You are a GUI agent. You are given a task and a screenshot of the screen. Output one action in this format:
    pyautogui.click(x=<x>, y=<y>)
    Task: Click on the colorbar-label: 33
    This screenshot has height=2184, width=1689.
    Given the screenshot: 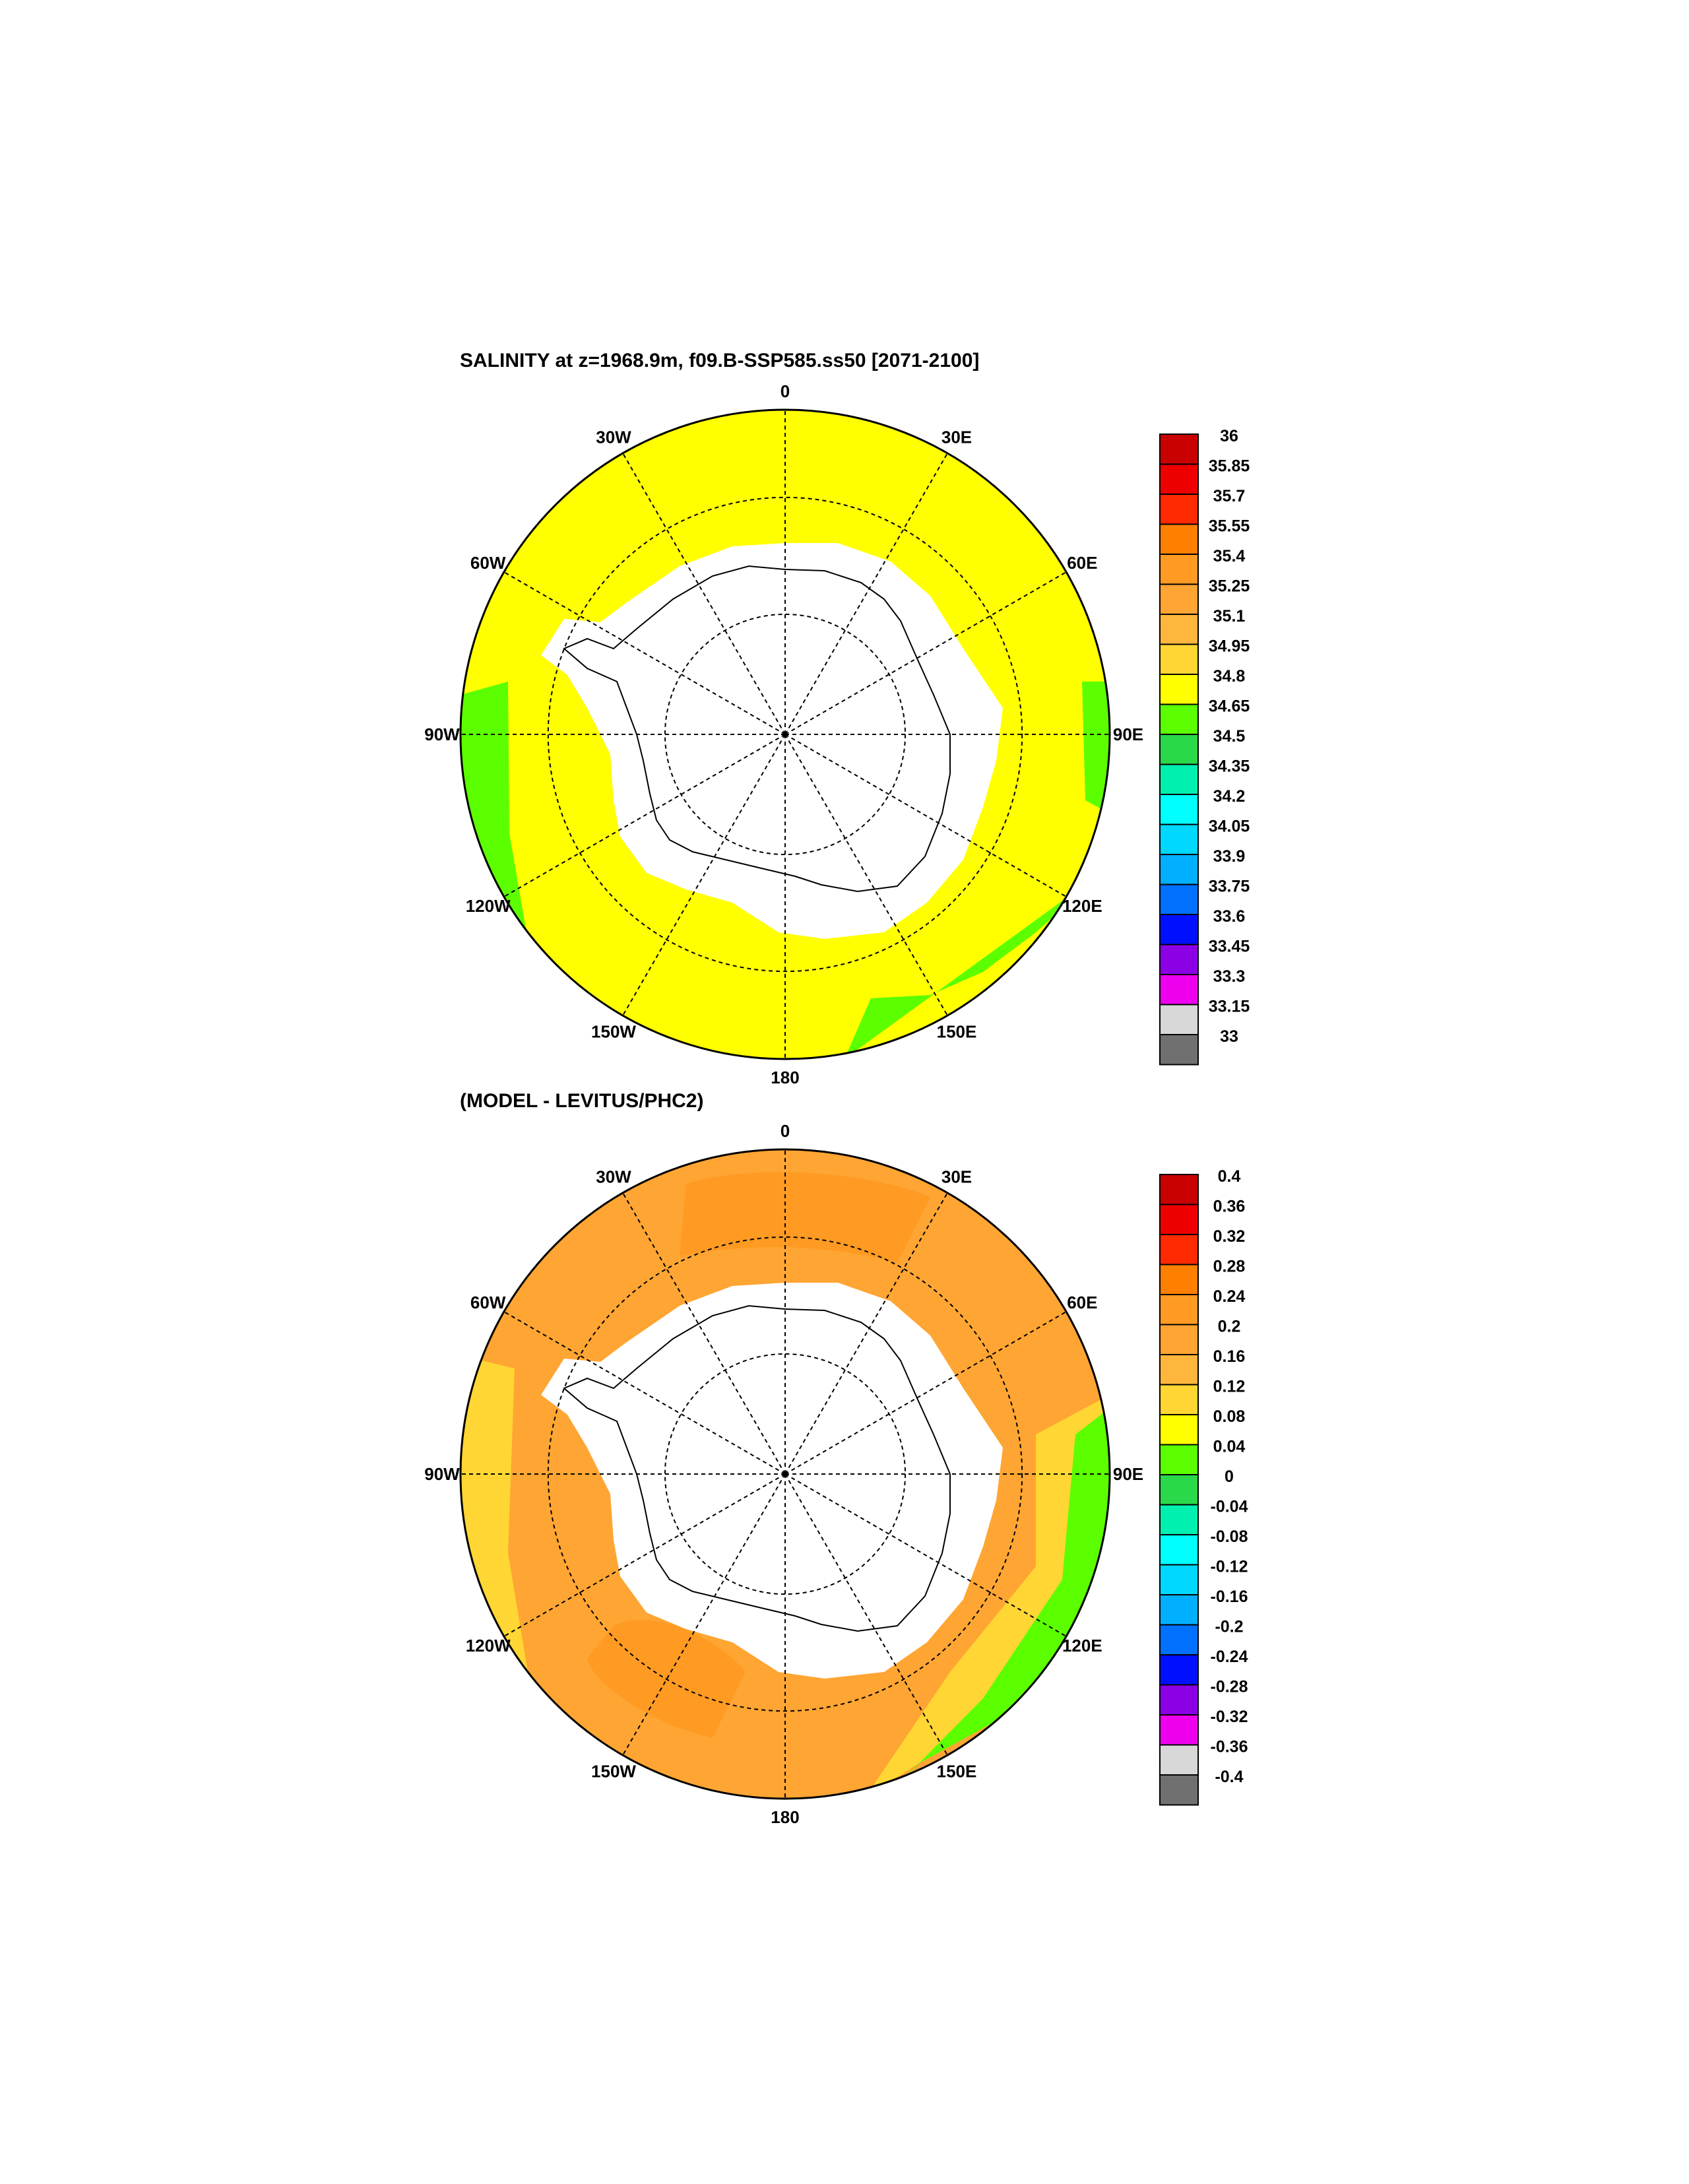 What is the action you would take?
    pyautogui.click(x=1229, y=1036)
    